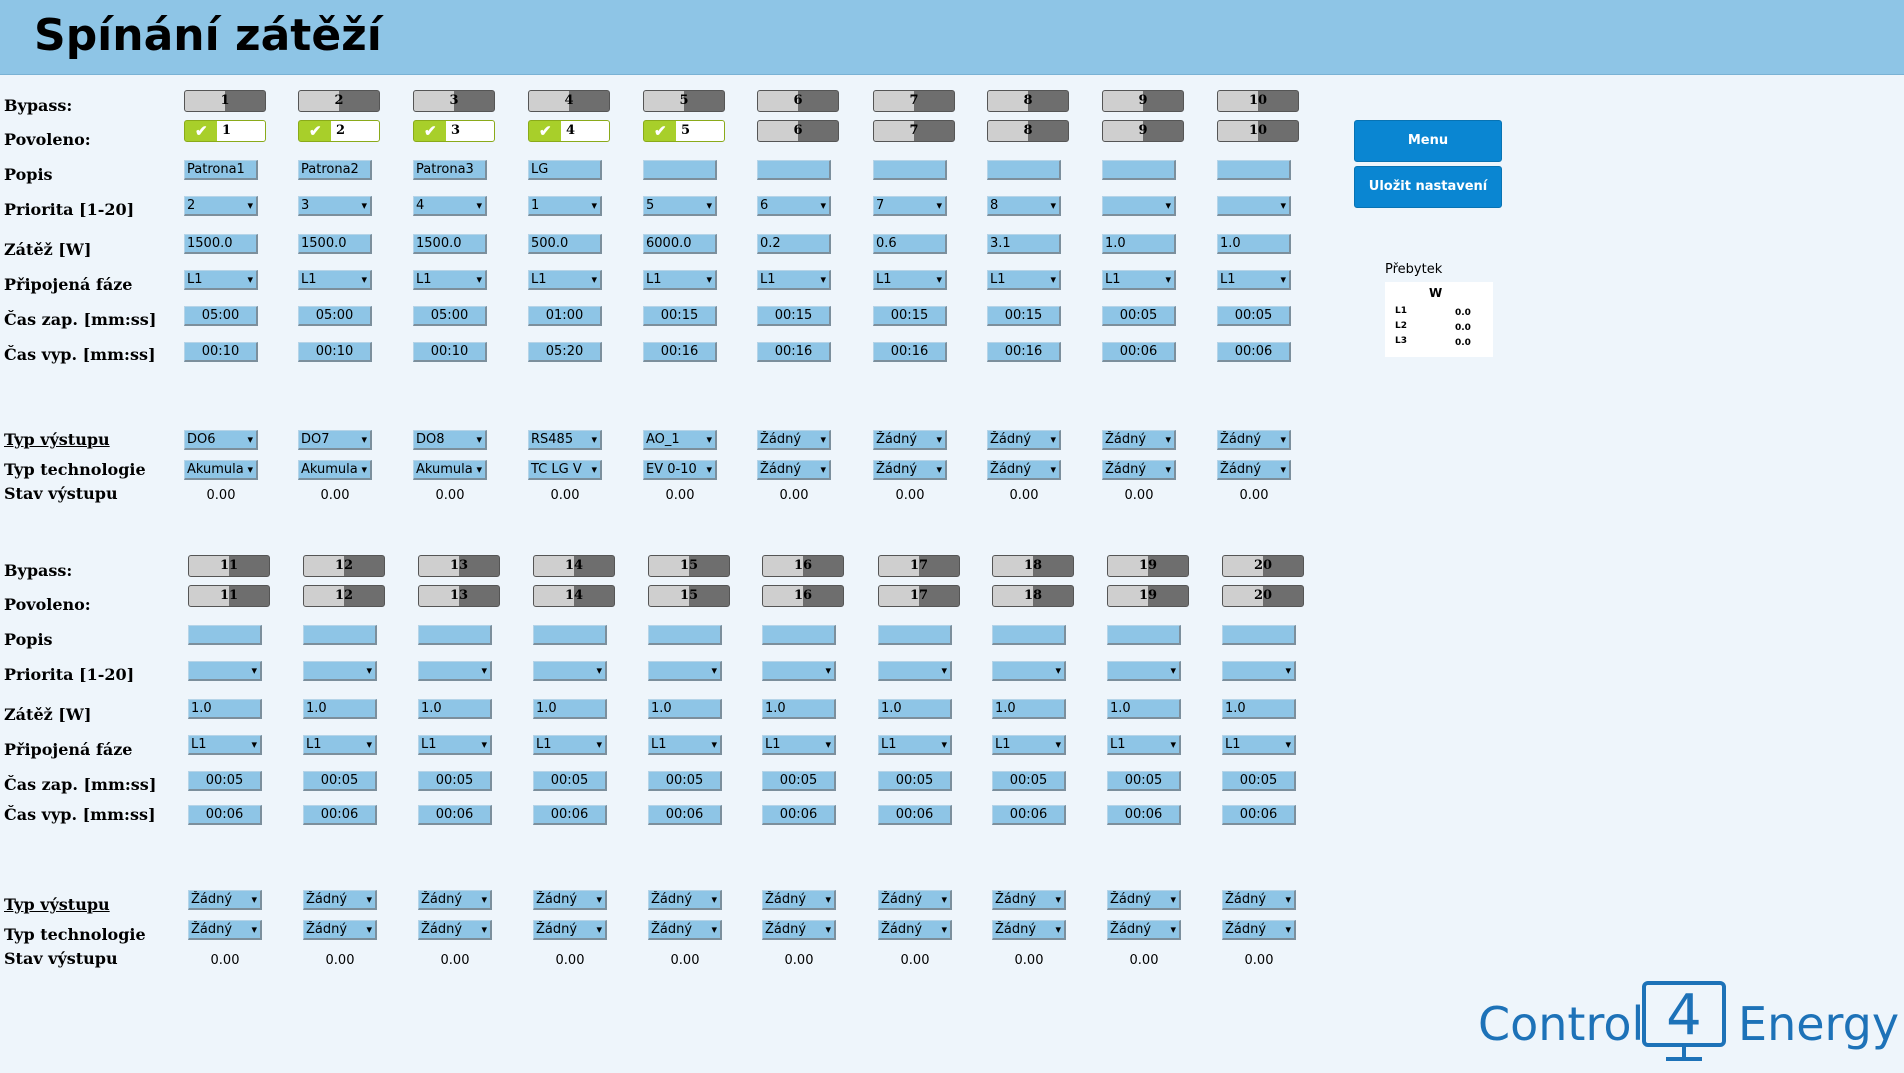  I want to click on bypass-toggle: 1, so click(225, 101).